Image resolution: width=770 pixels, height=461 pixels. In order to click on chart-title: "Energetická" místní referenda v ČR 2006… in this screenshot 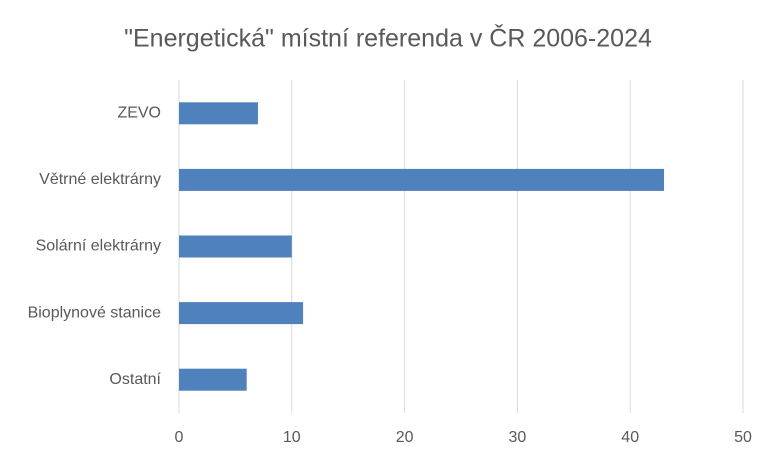, I will do `click(388, 38)`.